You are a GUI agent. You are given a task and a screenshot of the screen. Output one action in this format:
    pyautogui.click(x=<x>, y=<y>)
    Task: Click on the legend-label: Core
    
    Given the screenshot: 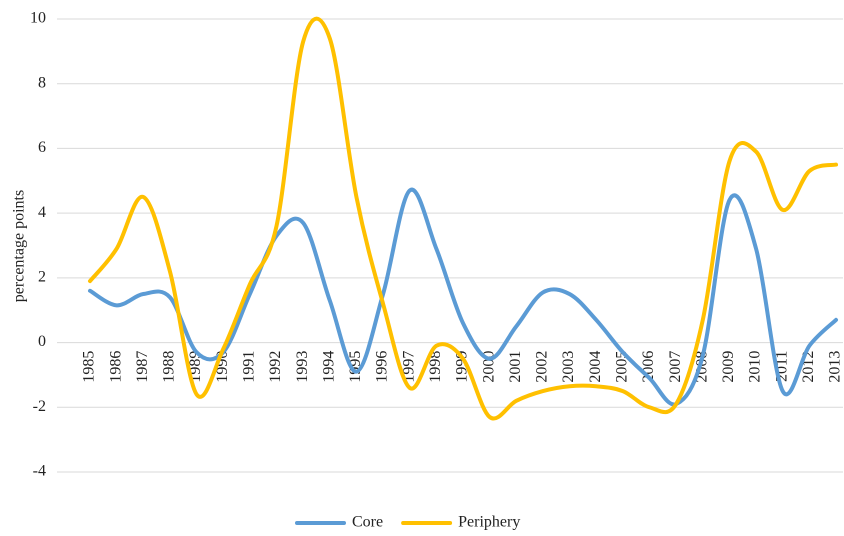 What is the action you would take?
    pyautogui.click(x=367, y=522)
    